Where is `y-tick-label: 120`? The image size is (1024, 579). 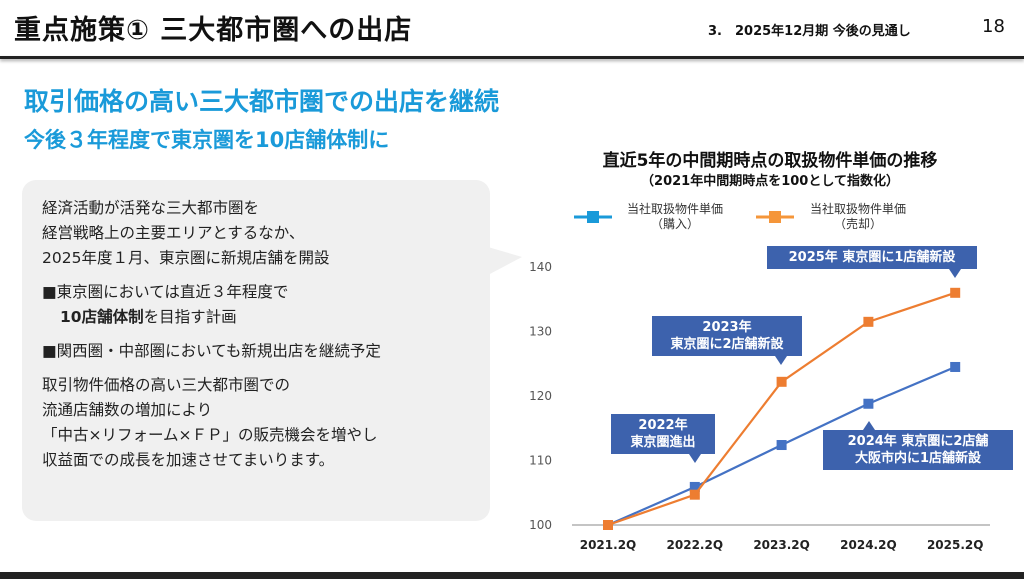 y-tick-label: 120 is located at coordinates (540, 396).